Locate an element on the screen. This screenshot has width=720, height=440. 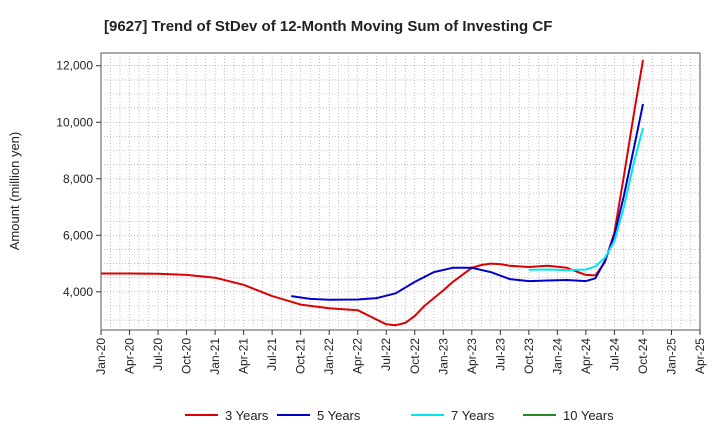
x-tick-label: Jan-24 is located at coordinates (557, 356).